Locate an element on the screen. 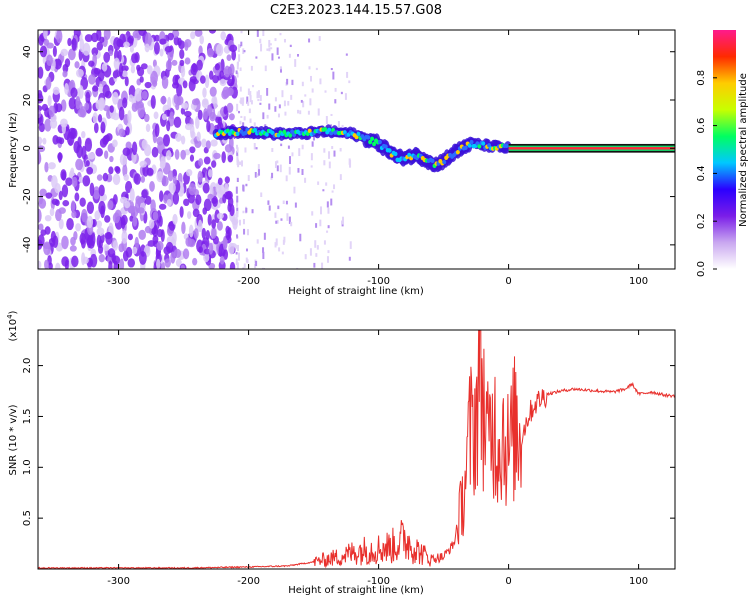 The image size is (750, 600). colorbar is located at coordinates (724, 149).